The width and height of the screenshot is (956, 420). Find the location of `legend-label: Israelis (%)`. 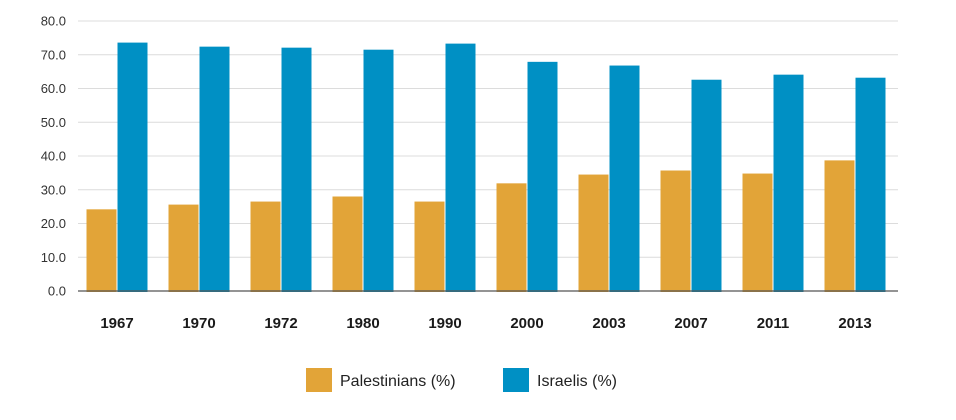

legend-label: Israelis (%) is located at coordinates (577, 381).